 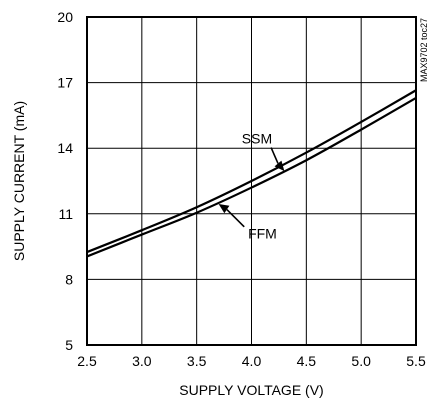 What do you see at coordinates (257, 138) in the screenshot?
I see `series-label-ssm: SSM` at bounding box center [257, 138].